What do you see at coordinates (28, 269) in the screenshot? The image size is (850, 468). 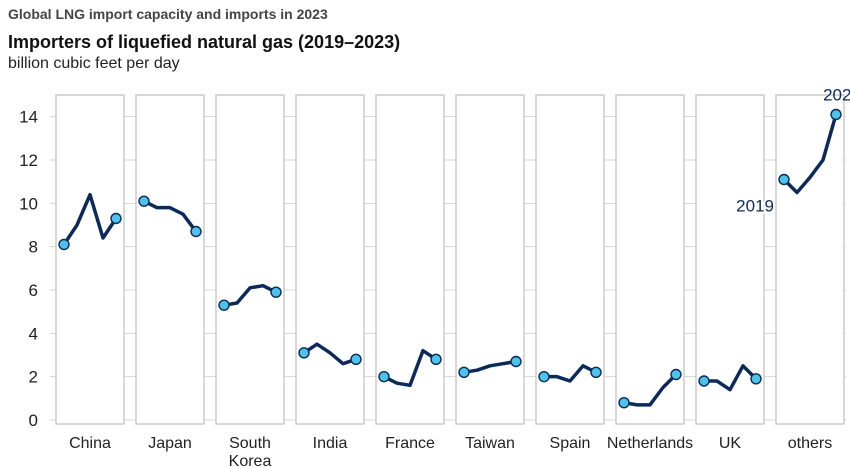 I see `y-axis: 0 2 4 6 8 10 12 14` at bounding box center [28, 269].